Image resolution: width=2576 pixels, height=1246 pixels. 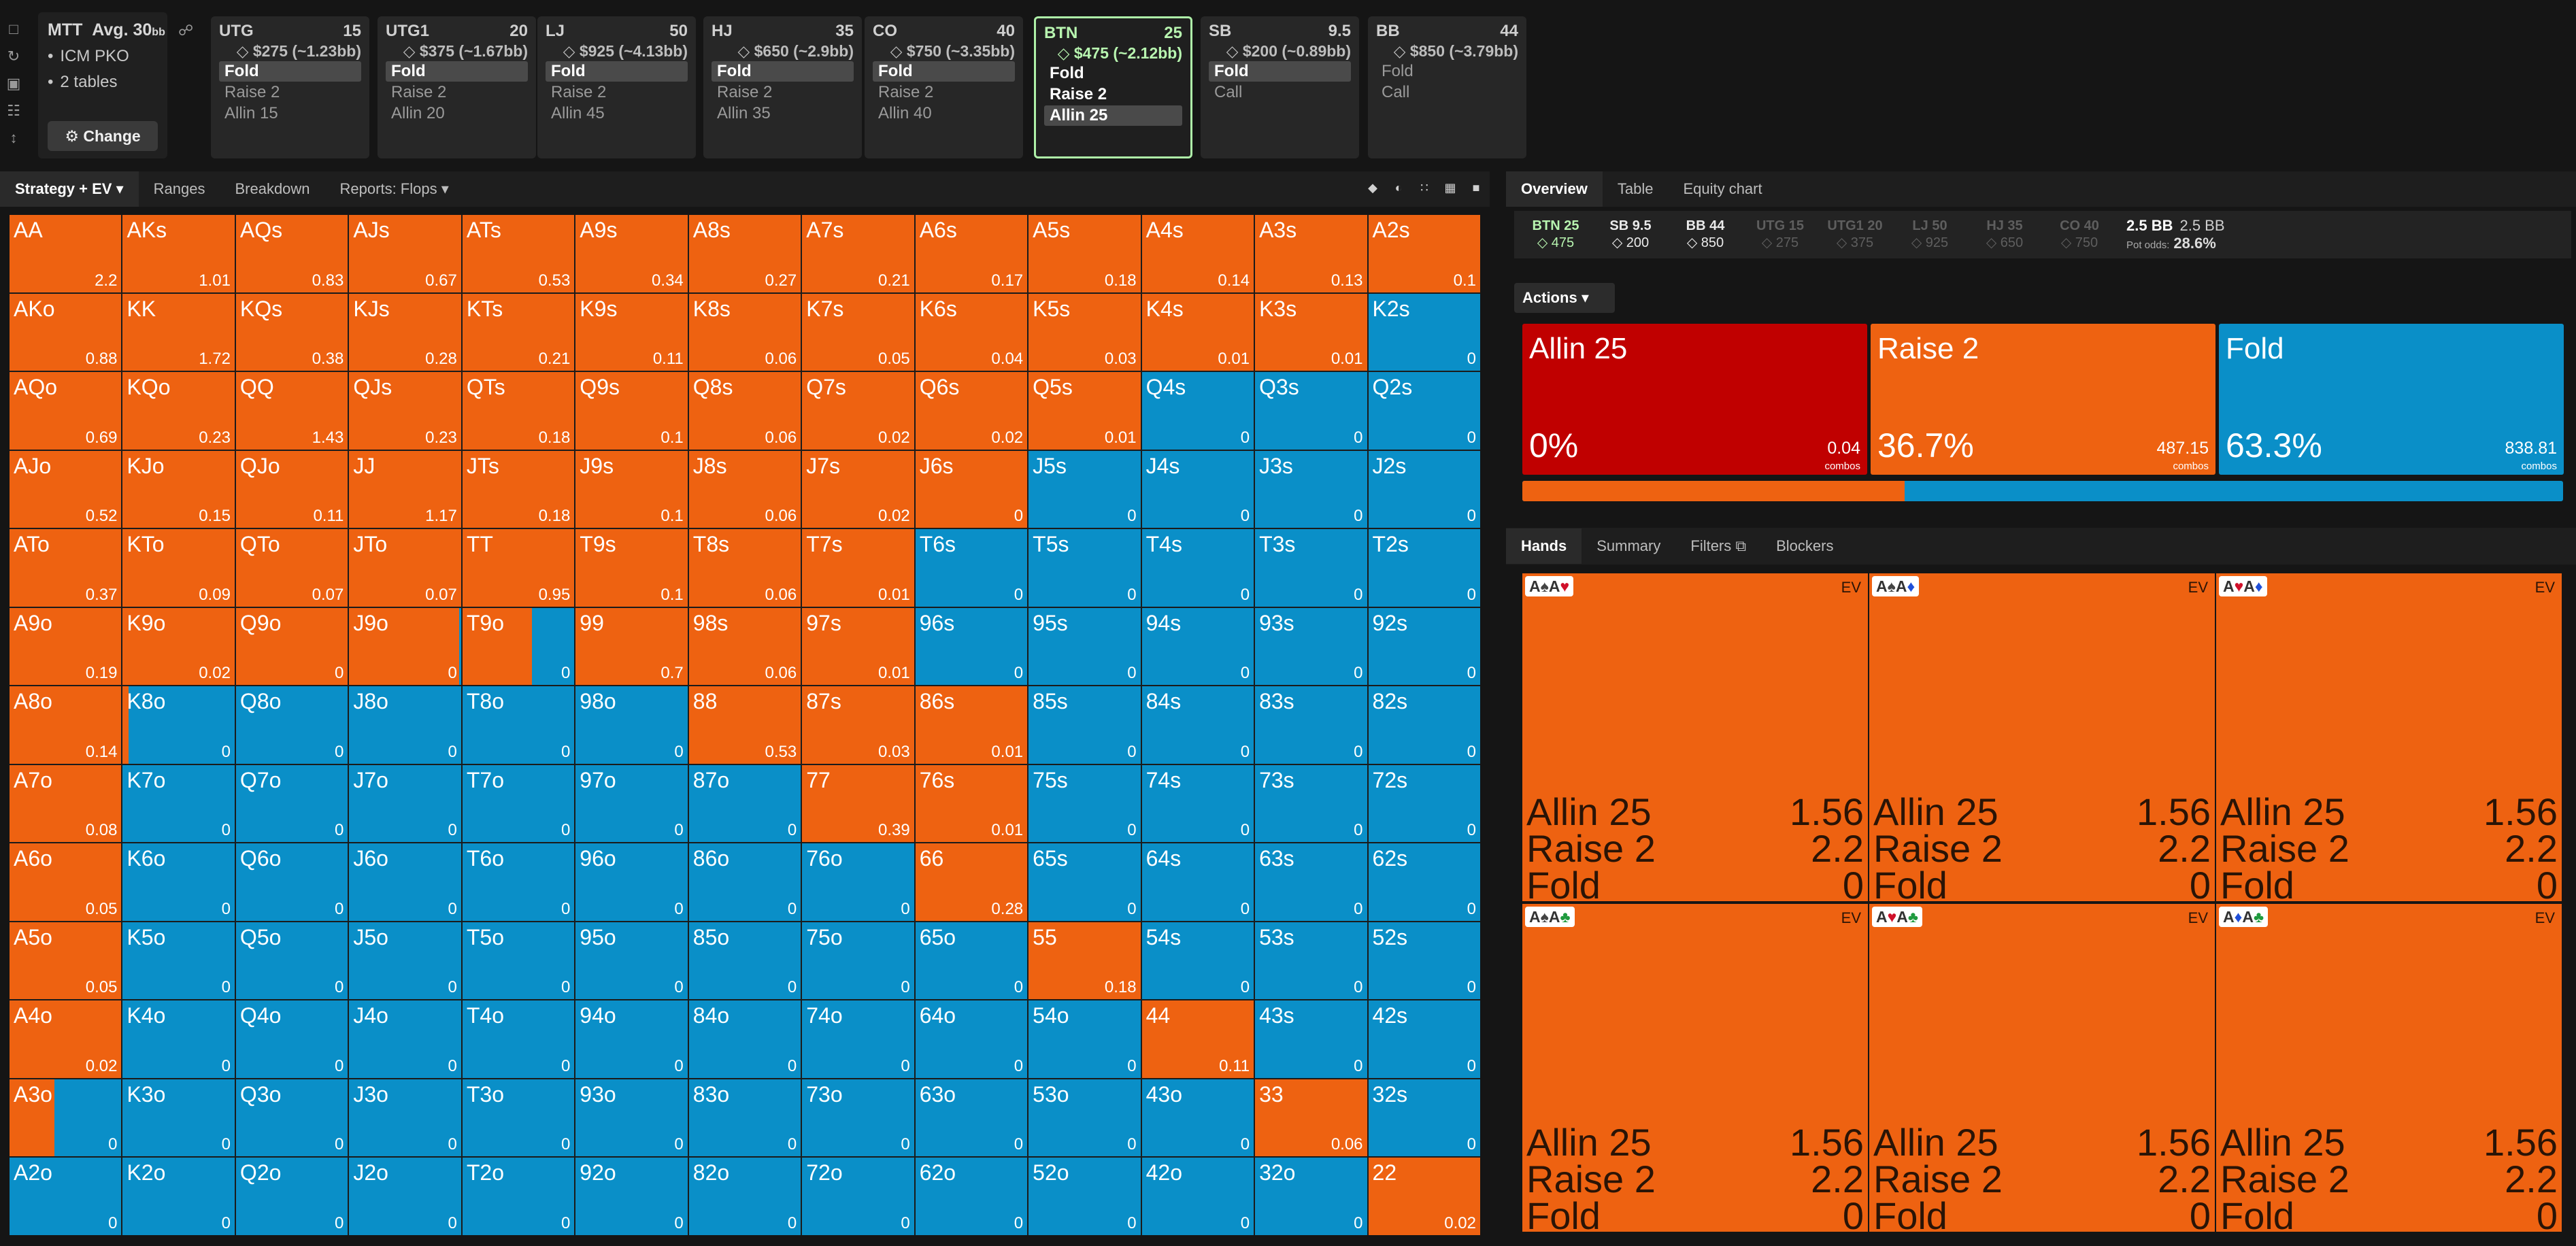 What do you see at coordinates (405, 253) in the screenshot?
I see `hand-cell: AJs 0.67` at bounding box center [405, 253].